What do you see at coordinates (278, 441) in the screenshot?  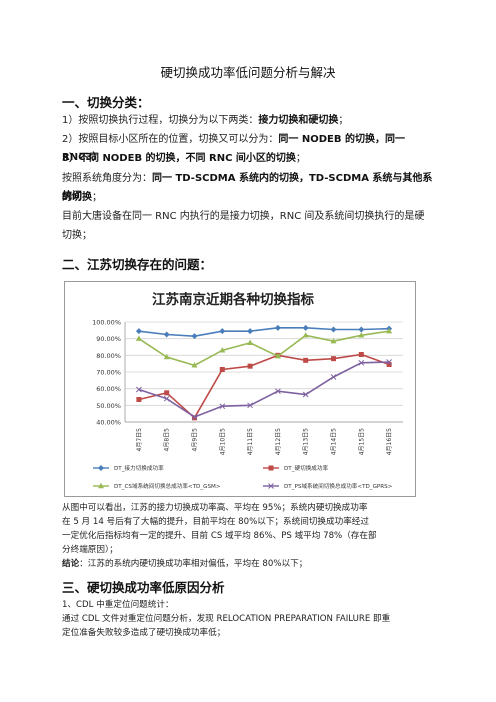 I see `x-tick-label: 4月12日5` at bounding box center [278, 441].